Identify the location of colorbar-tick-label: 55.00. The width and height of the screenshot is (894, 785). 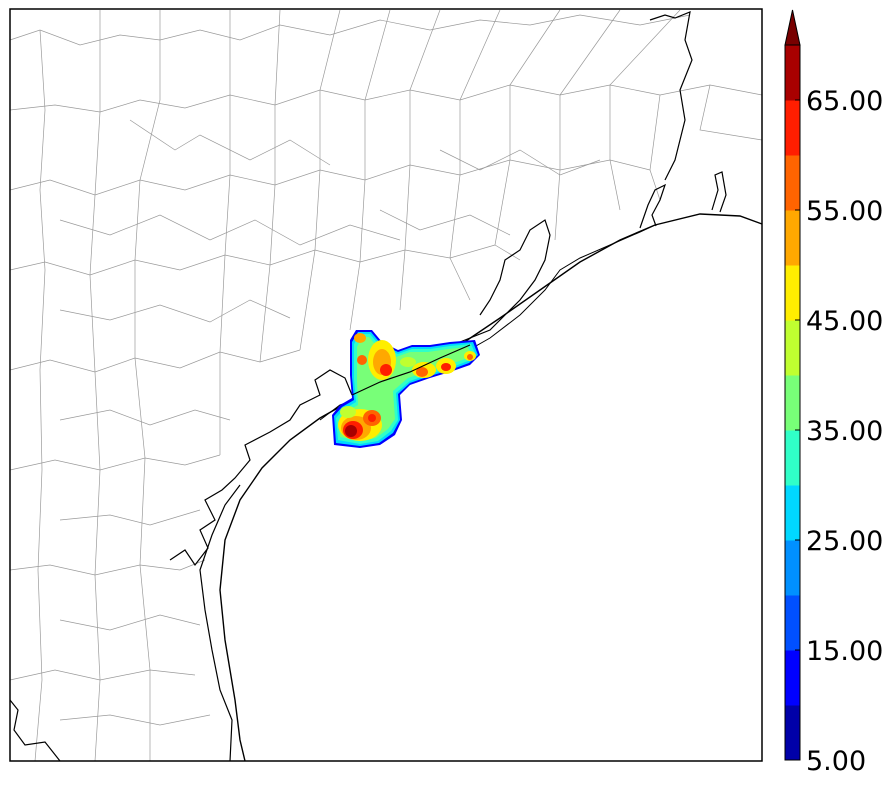
(844, 211).